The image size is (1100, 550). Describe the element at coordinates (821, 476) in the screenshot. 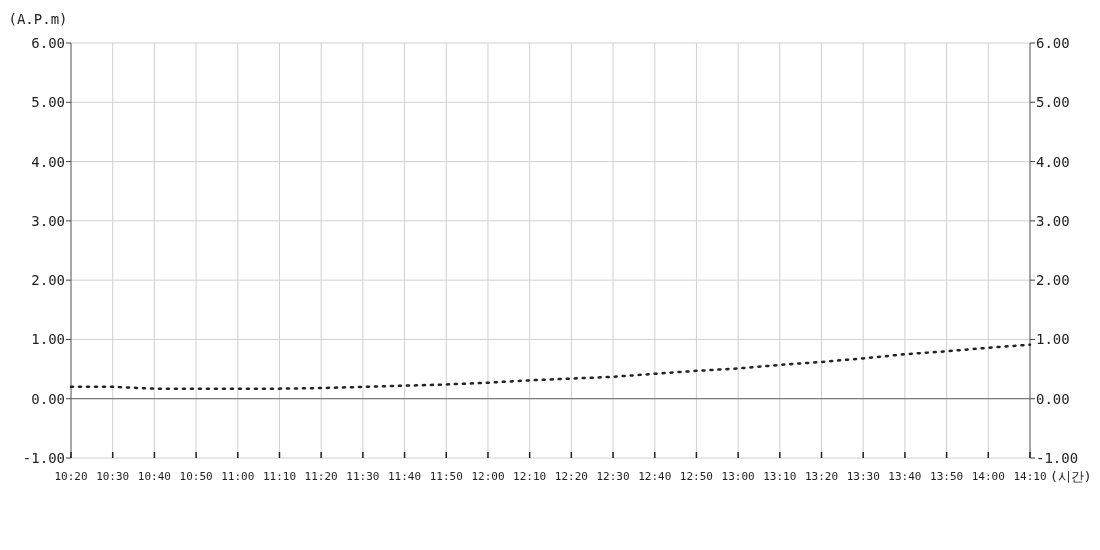

I see `x-tick-label: 13:20` at that location.